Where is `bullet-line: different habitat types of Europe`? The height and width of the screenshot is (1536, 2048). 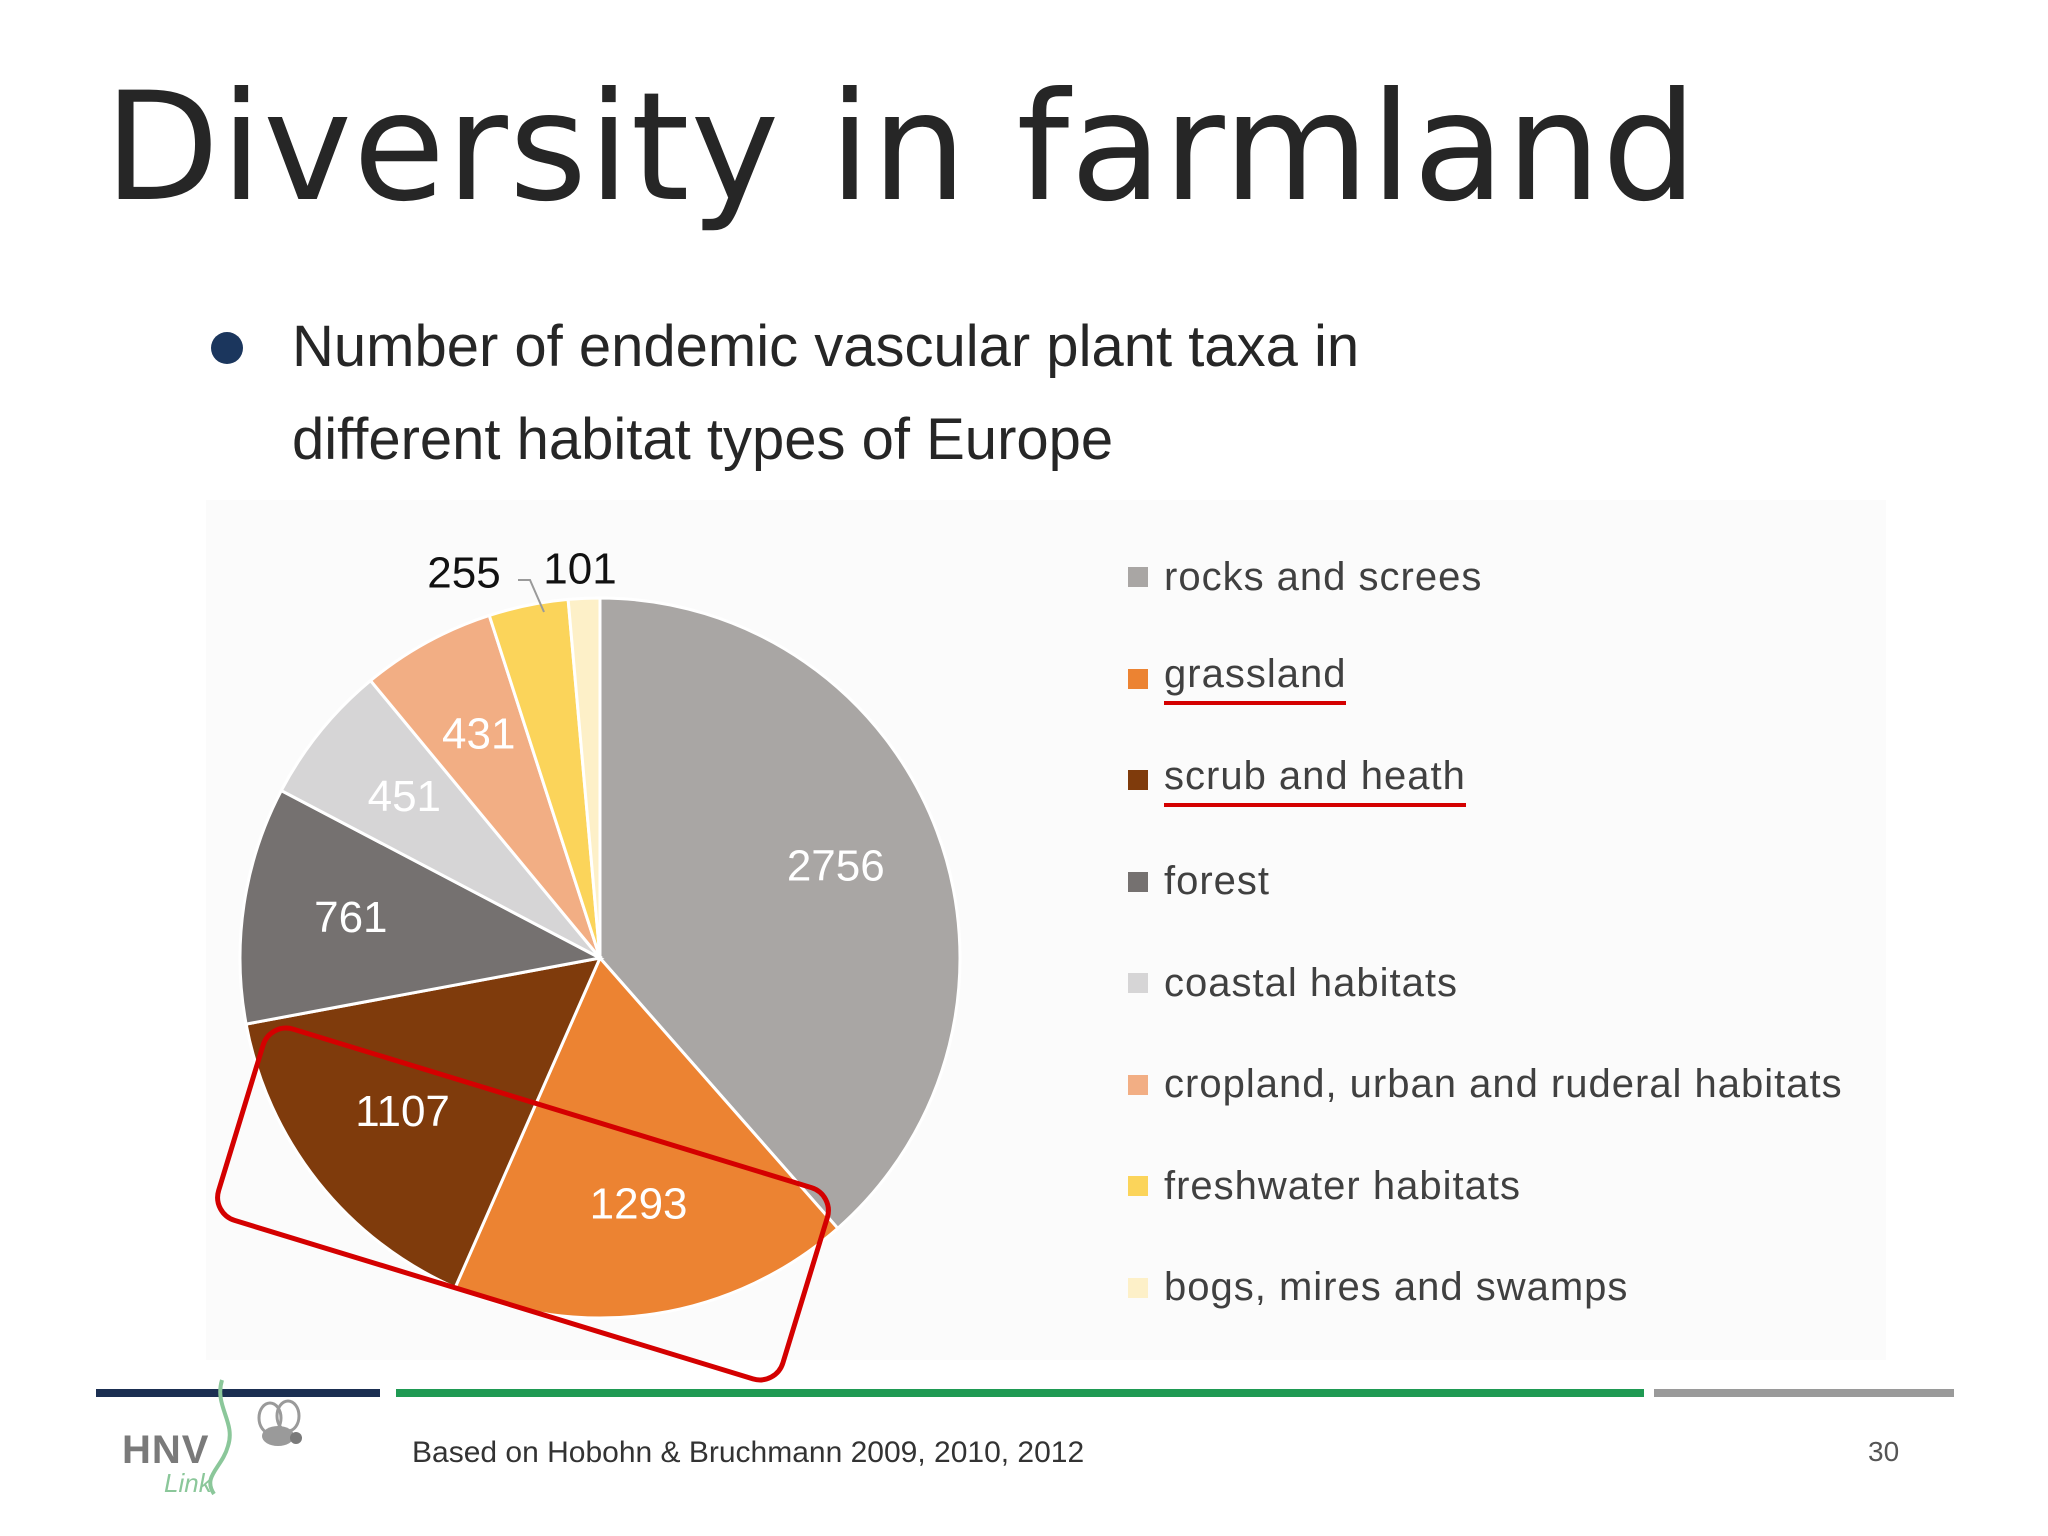
bullet-line: different habitat types of Europe is located at coordinates (703, 439).